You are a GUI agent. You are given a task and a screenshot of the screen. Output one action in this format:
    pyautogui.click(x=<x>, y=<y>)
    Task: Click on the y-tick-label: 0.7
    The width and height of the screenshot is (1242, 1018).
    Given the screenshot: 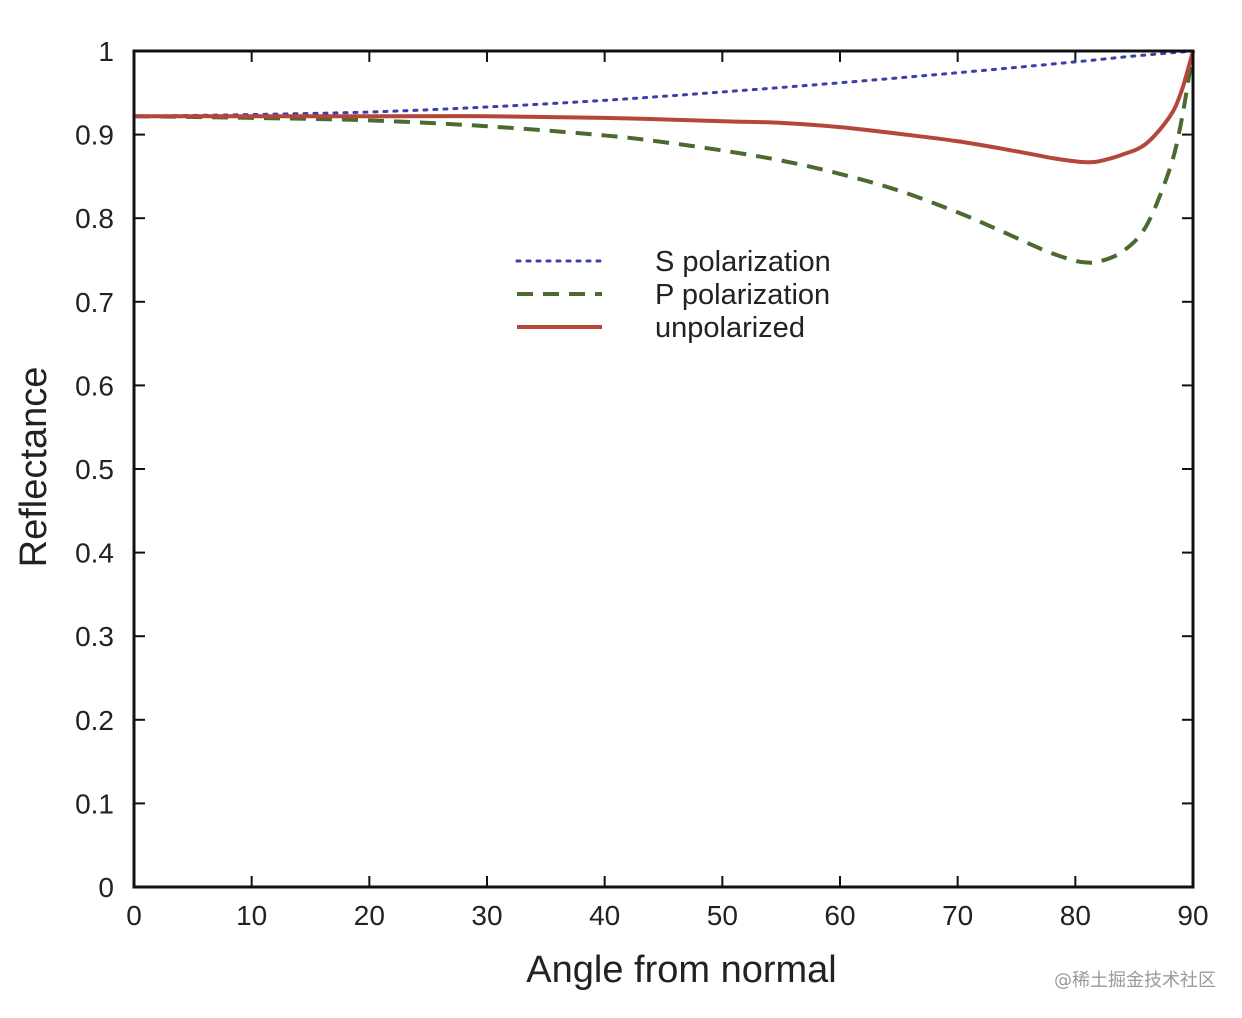 What is the action you would take?
    pyautogui.click(x=94, y=302)
    